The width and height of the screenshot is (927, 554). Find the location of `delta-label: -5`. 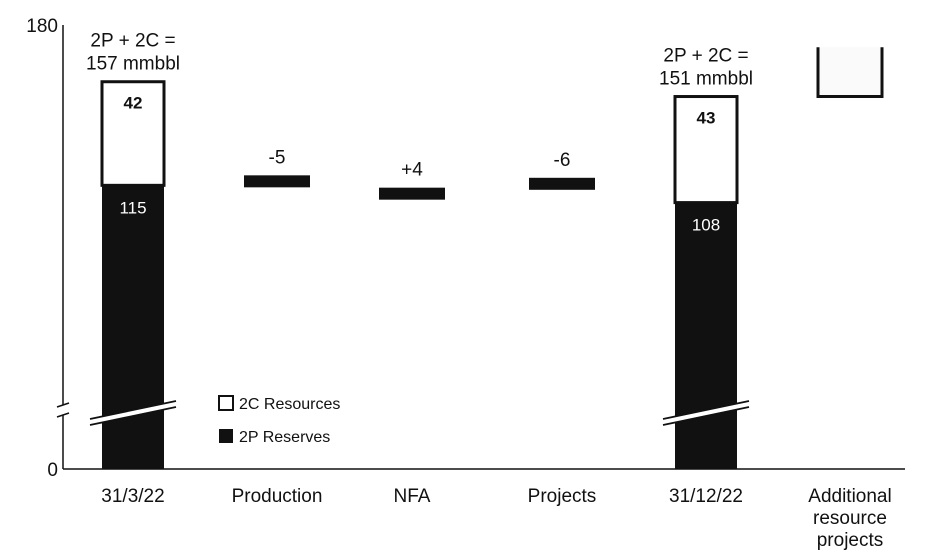

delta-label: -5 is located at coordinates (277, 157).